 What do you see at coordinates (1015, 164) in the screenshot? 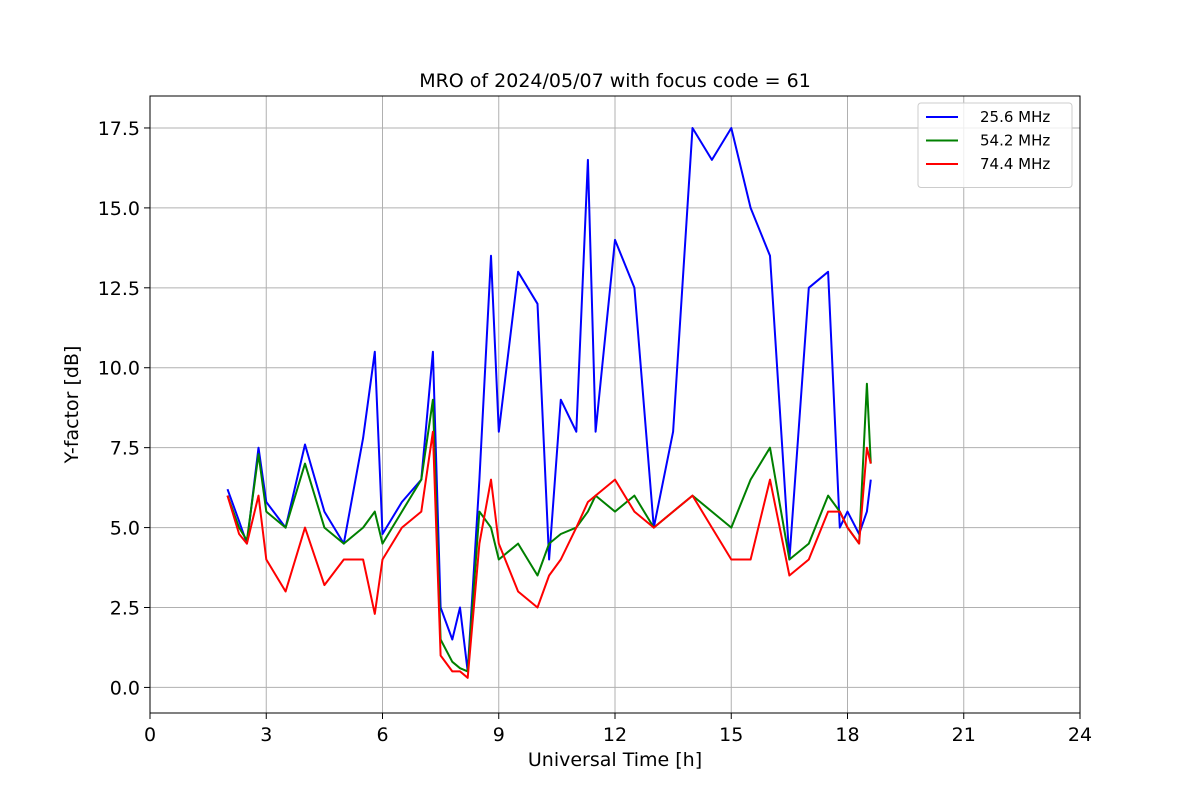
I see `legend-label: 74.4 MHz` at bounding box center [1015, 164].